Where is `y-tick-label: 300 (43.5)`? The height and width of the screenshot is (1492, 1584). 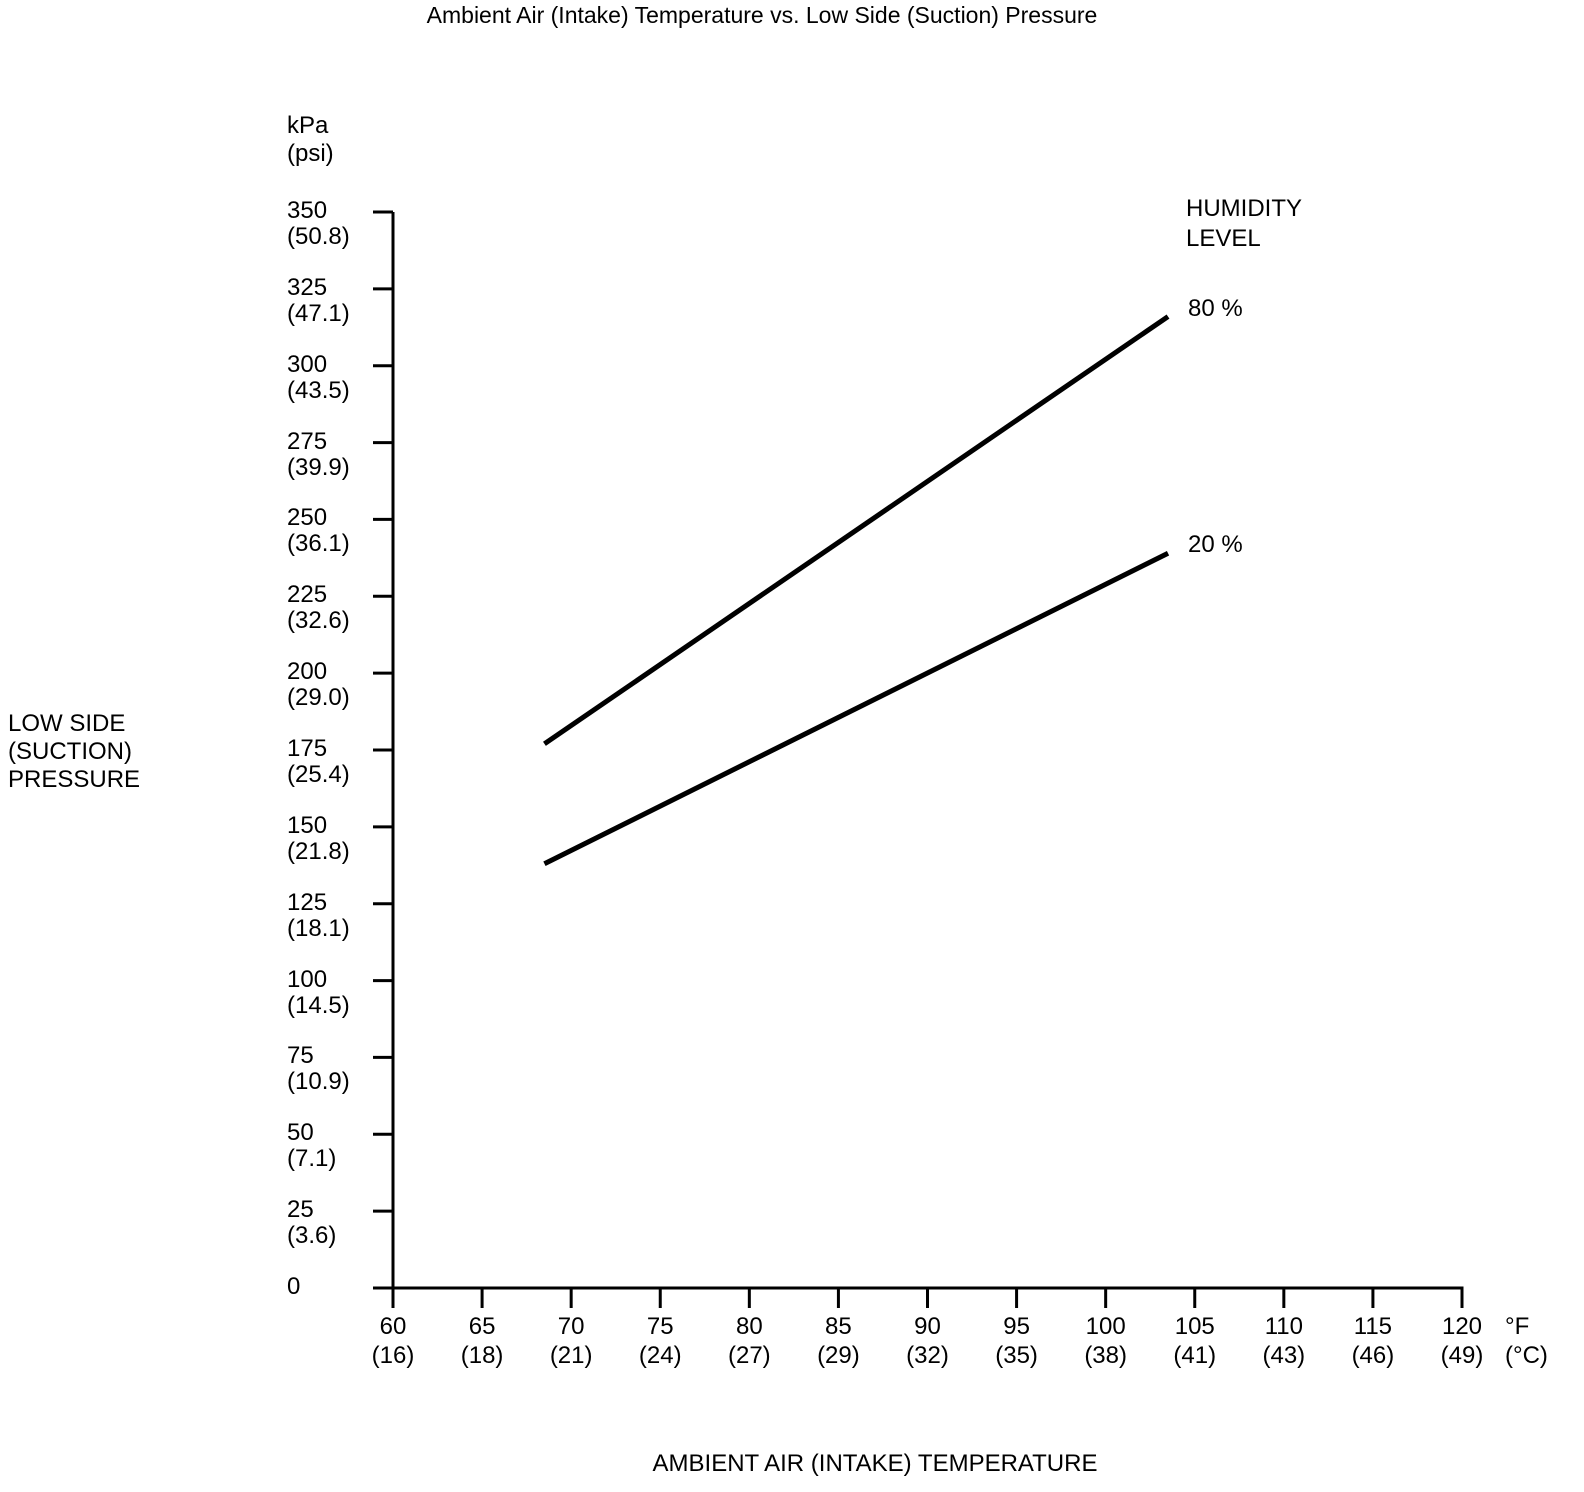 y-tick-label: 300 (43.5) is located at coordinates (318, 377).